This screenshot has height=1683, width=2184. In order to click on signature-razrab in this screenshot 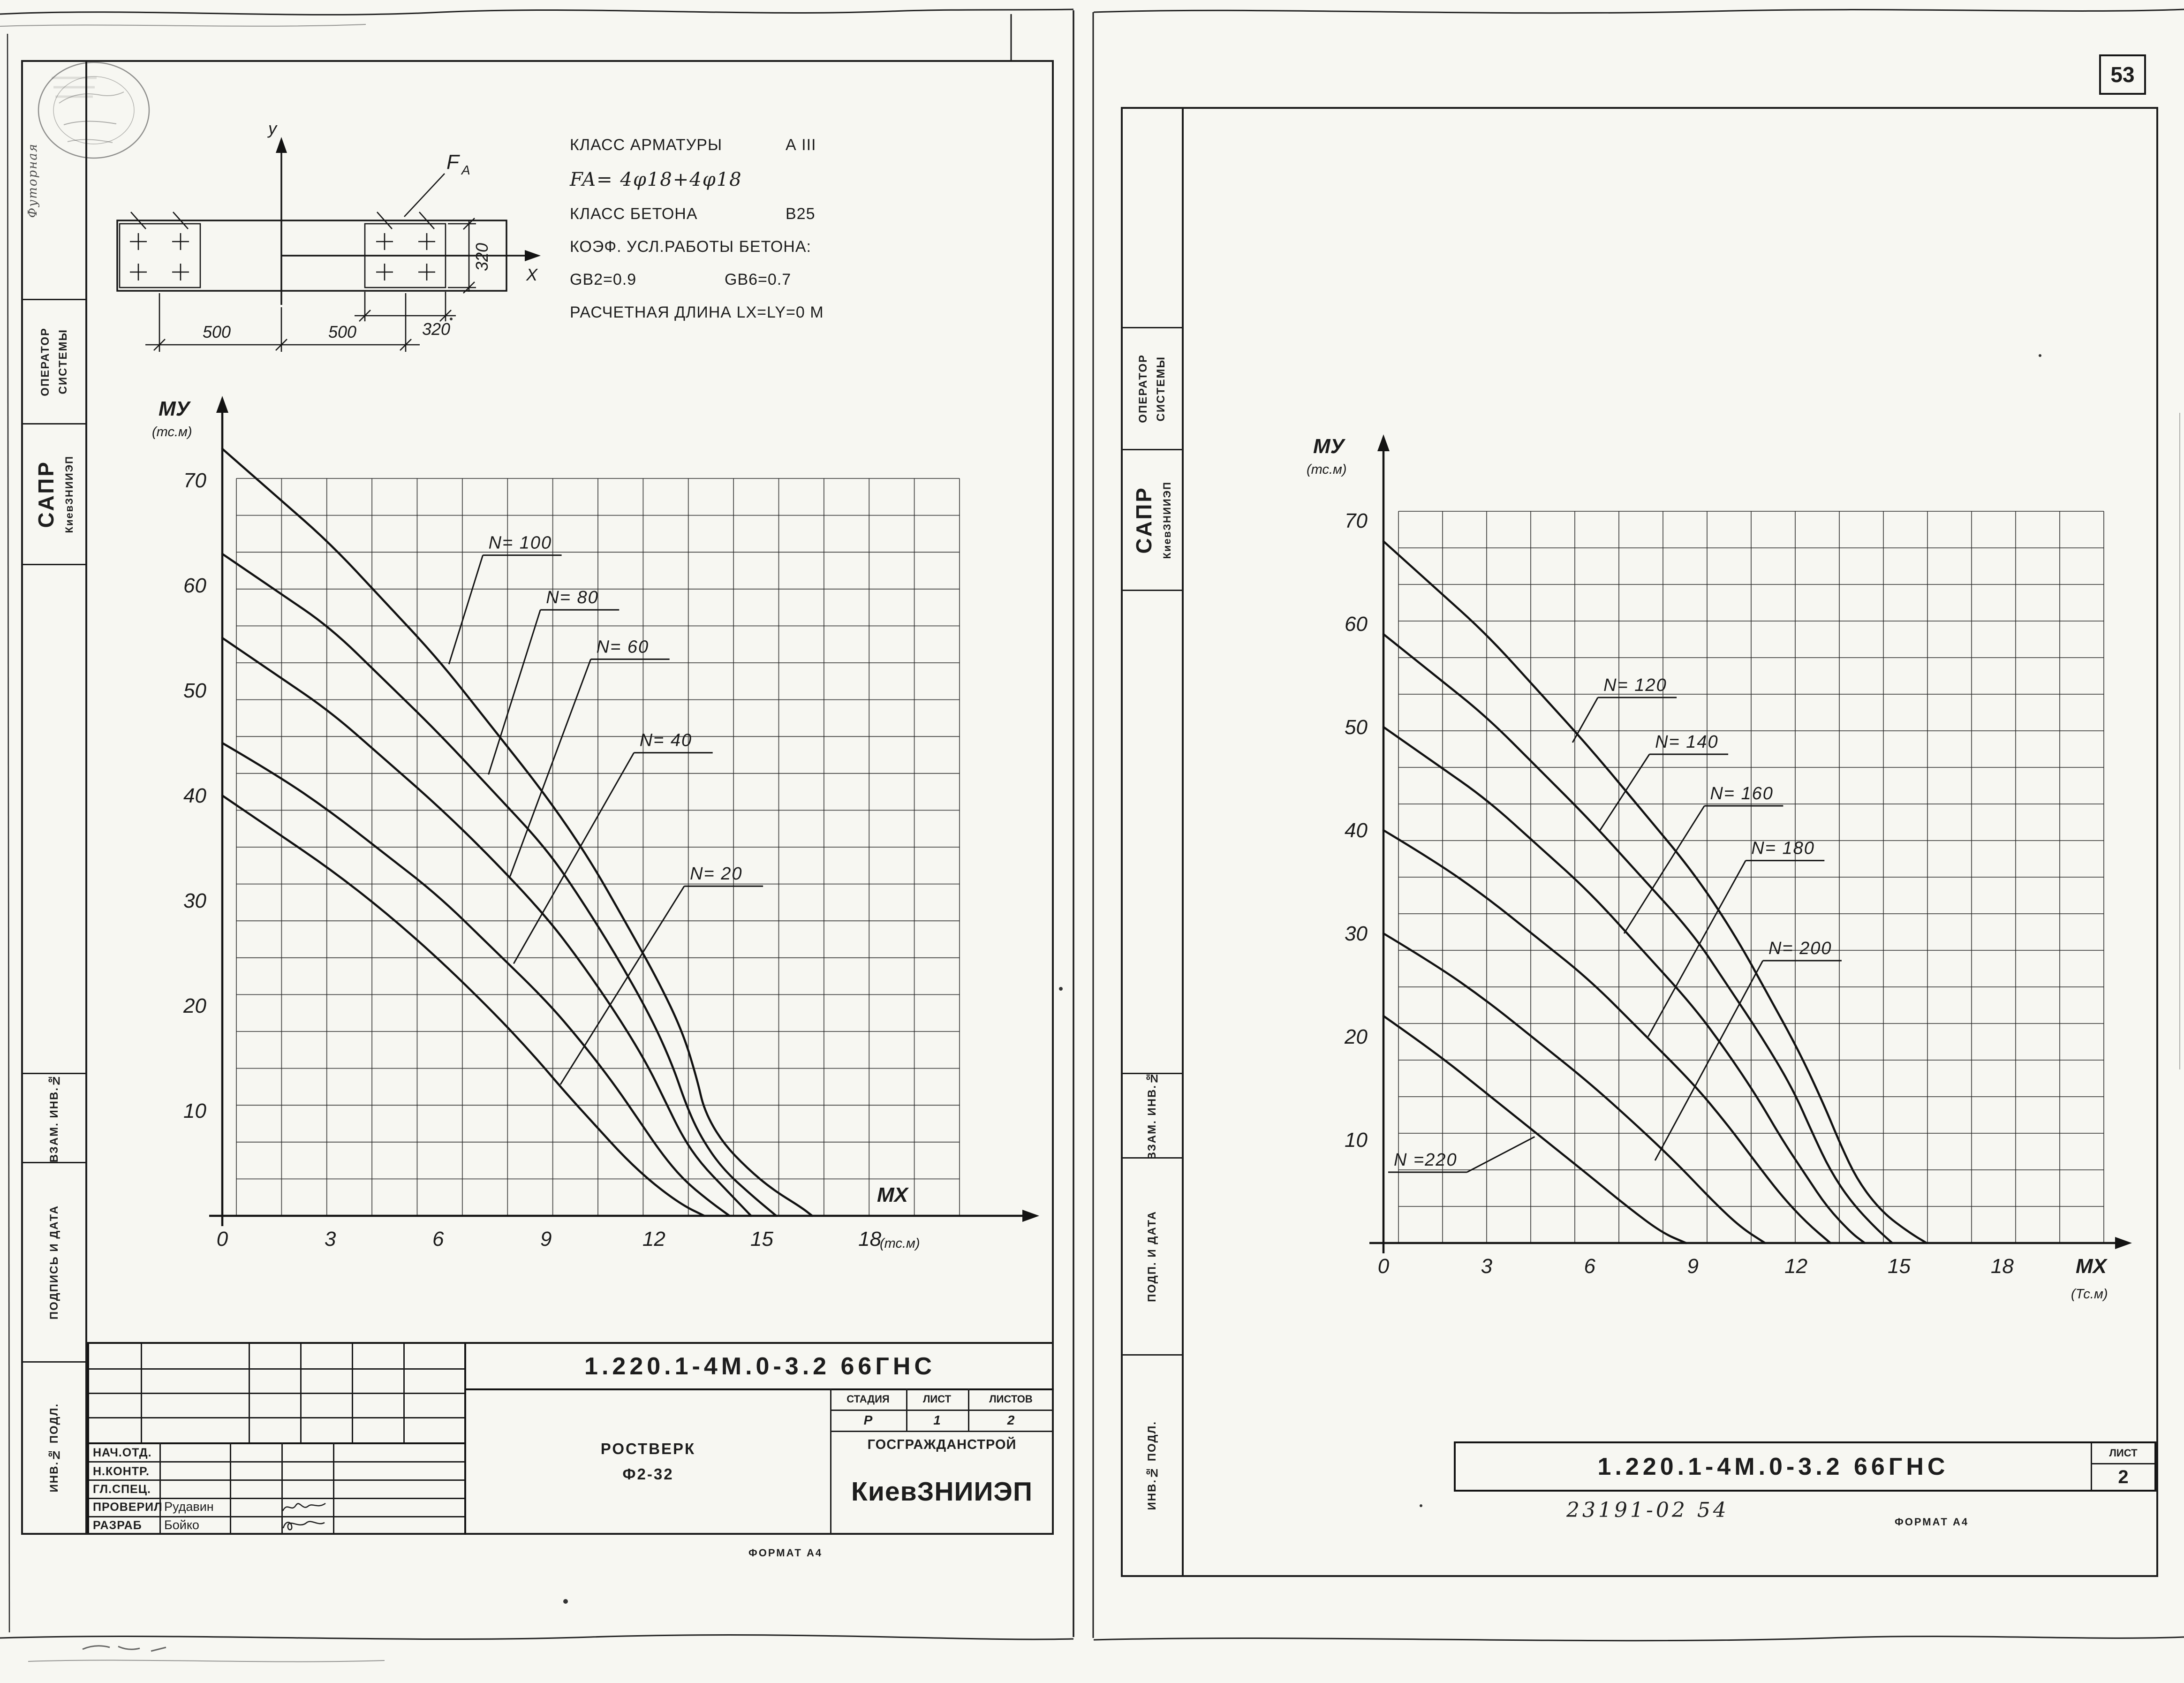, I will do `click(304, 1526)`.